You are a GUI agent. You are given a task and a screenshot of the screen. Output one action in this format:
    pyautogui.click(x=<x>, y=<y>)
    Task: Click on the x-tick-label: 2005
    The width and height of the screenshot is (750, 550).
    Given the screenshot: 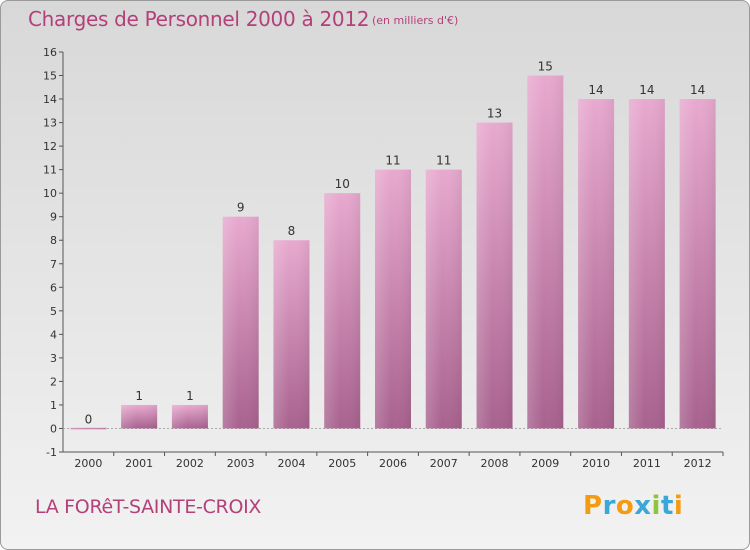 What is the action you would take?
    pyautogui.click(x=342, y=463)
    